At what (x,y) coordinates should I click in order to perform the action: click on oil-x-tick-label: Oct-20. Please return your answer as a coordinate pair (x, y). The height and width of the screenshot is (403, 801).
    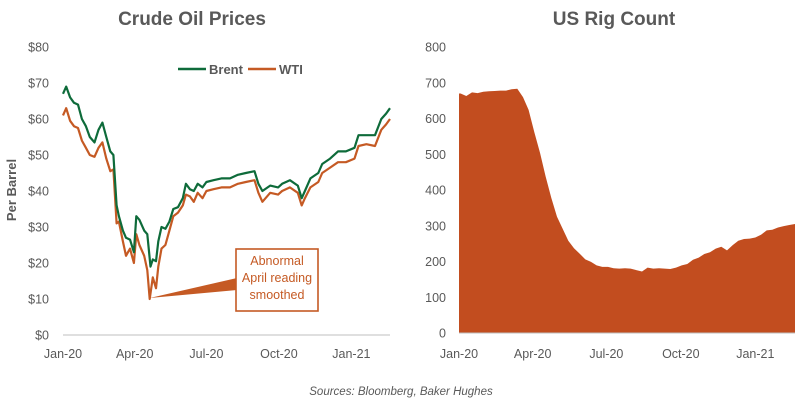
    Looking at the image, I should click on (279, 354).